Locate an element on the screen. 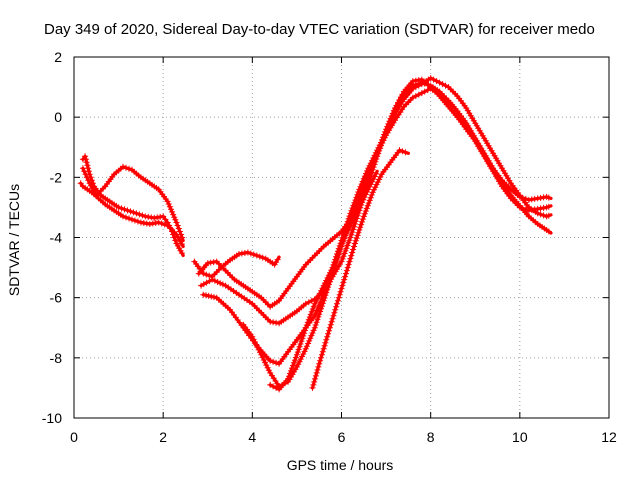  x-tick-label: 12 is located at coordinates (609, 437).